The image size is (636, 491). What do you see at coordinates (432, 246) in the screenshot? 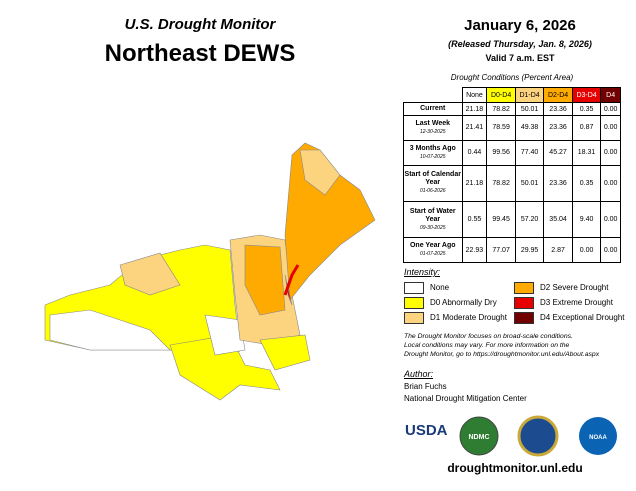
I see `row-label-text: One Year Ago` at bounding box center [432, 246].